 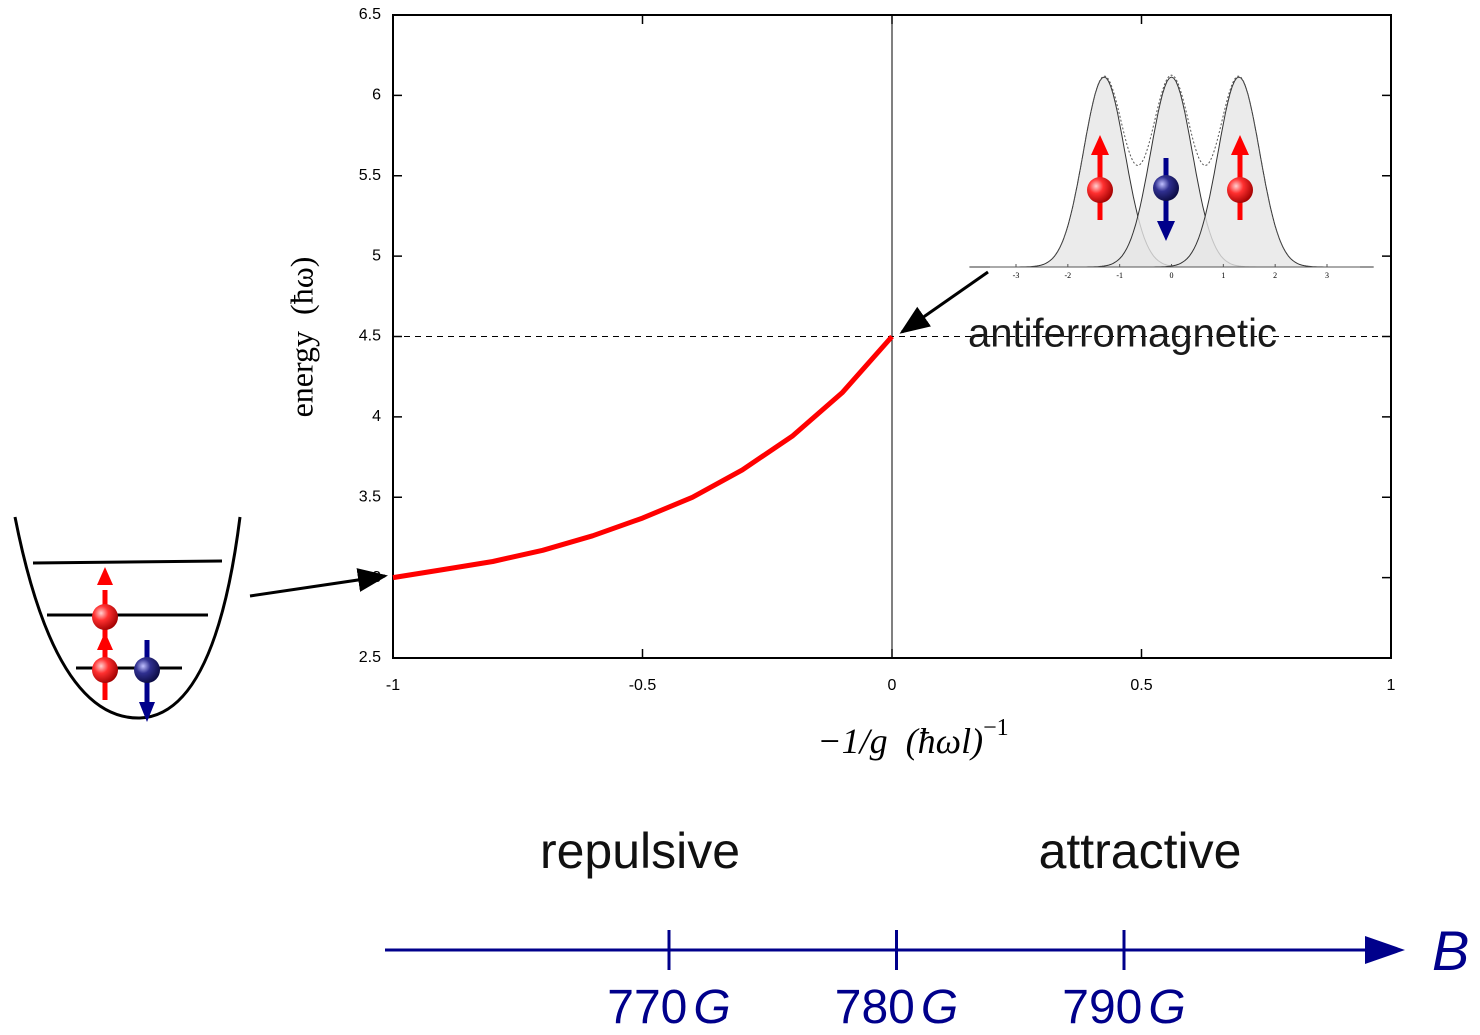 What do you see at coordinates (127, 562) in the screenshot?
I see `level` at bounding box center [127, 562].